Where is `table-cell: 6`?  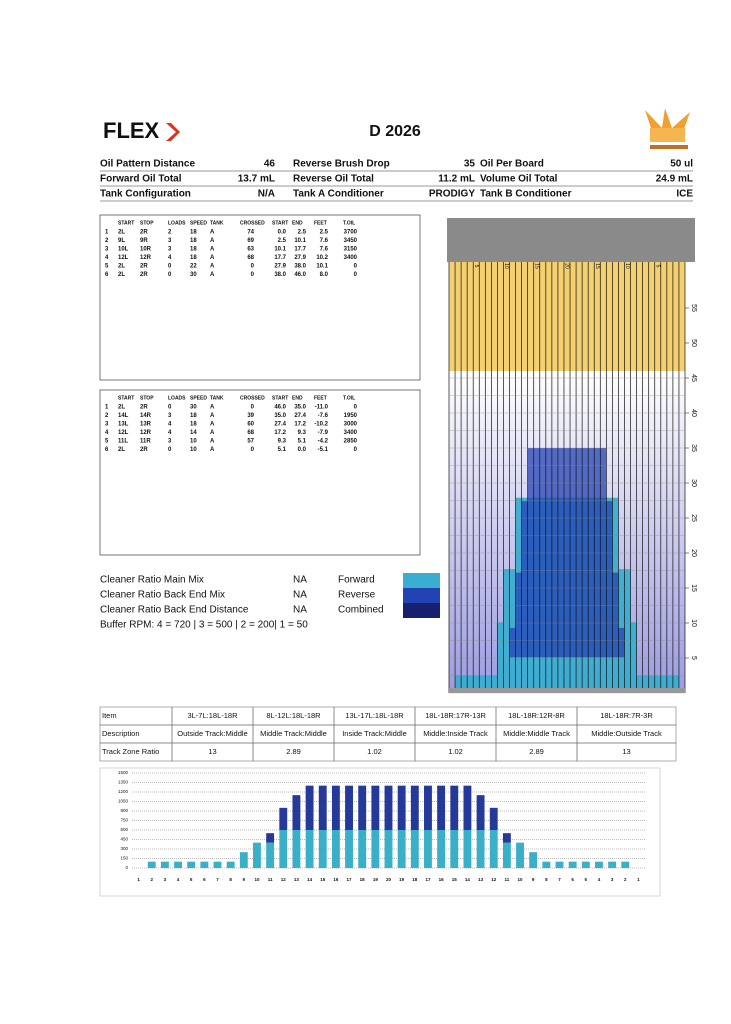 table-cell: 6 is located at coordinates (107, 450).